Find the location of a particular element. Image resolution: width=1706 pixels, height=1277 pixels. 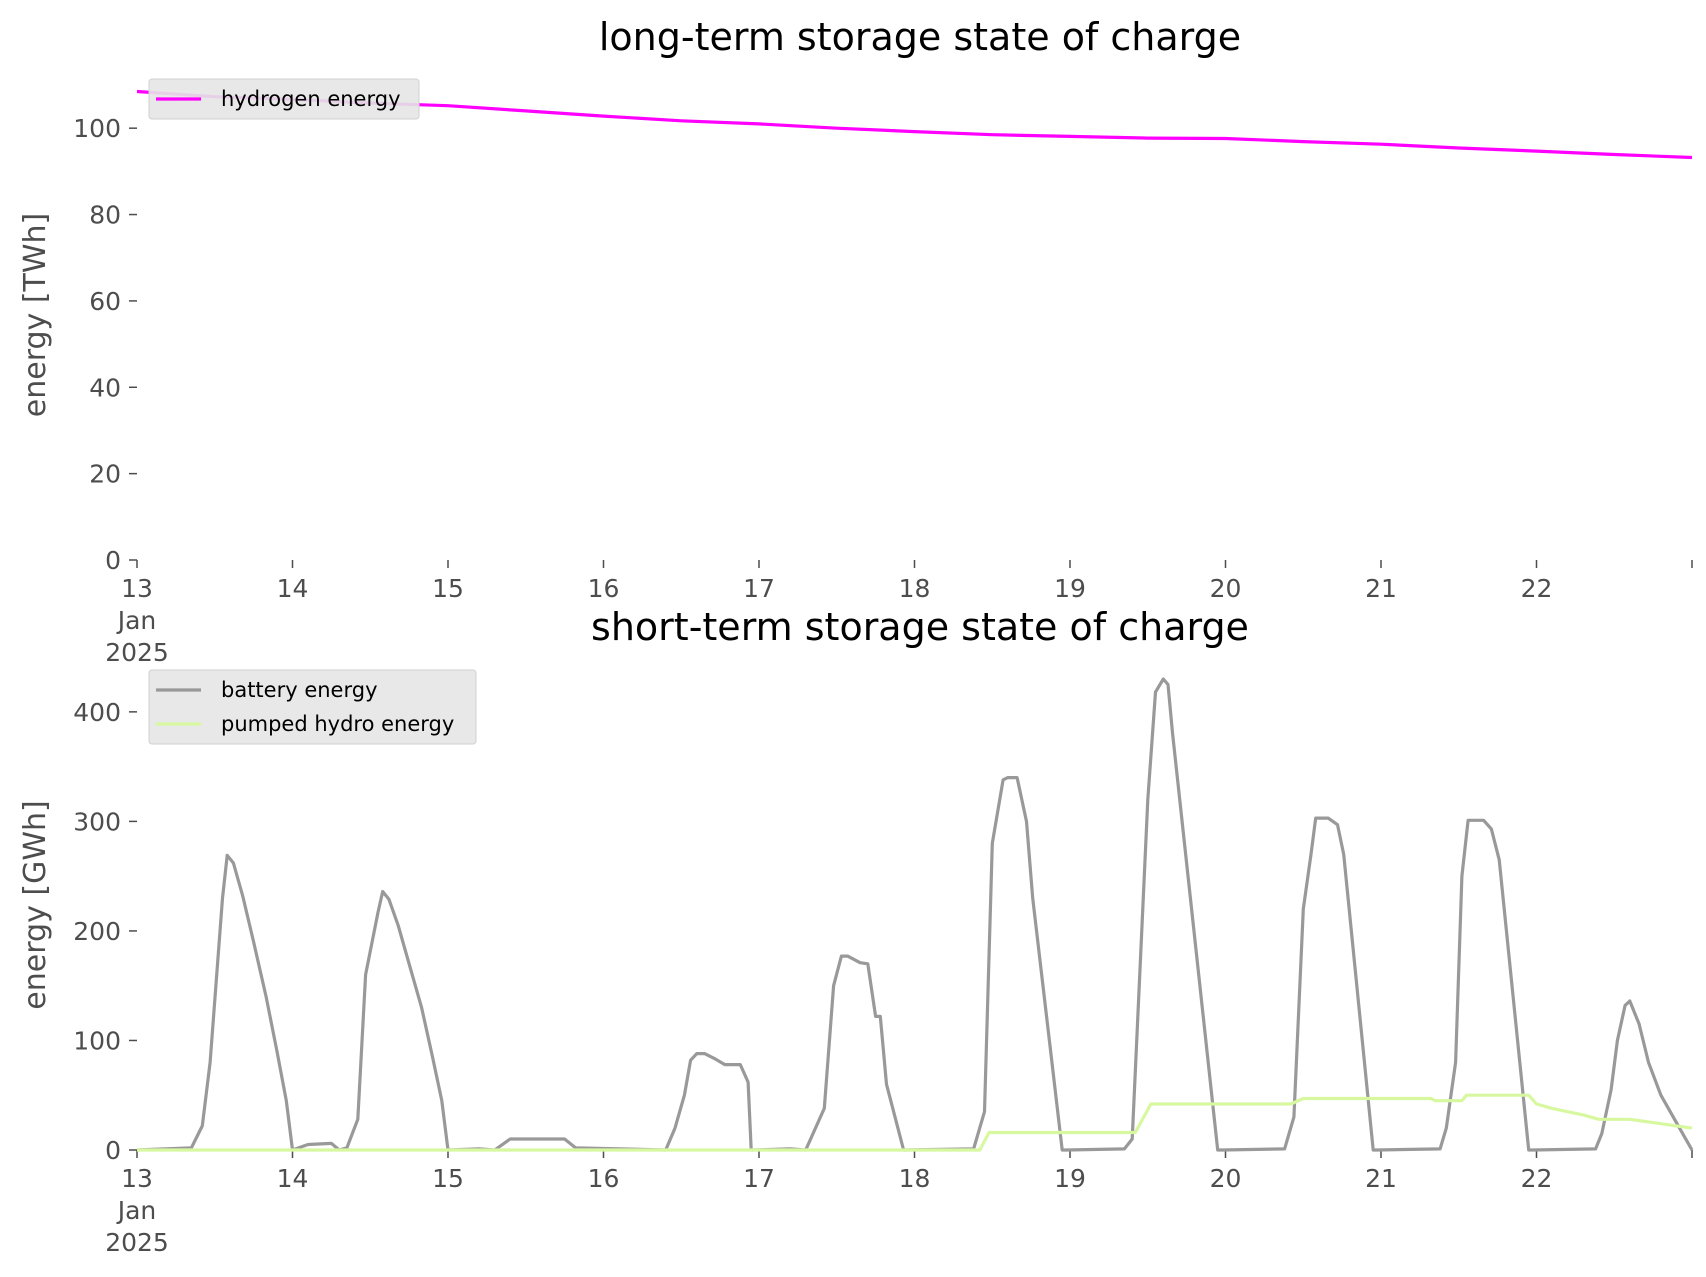

y-axis-label: energy [TWh] is located at coordinates (35, 315).